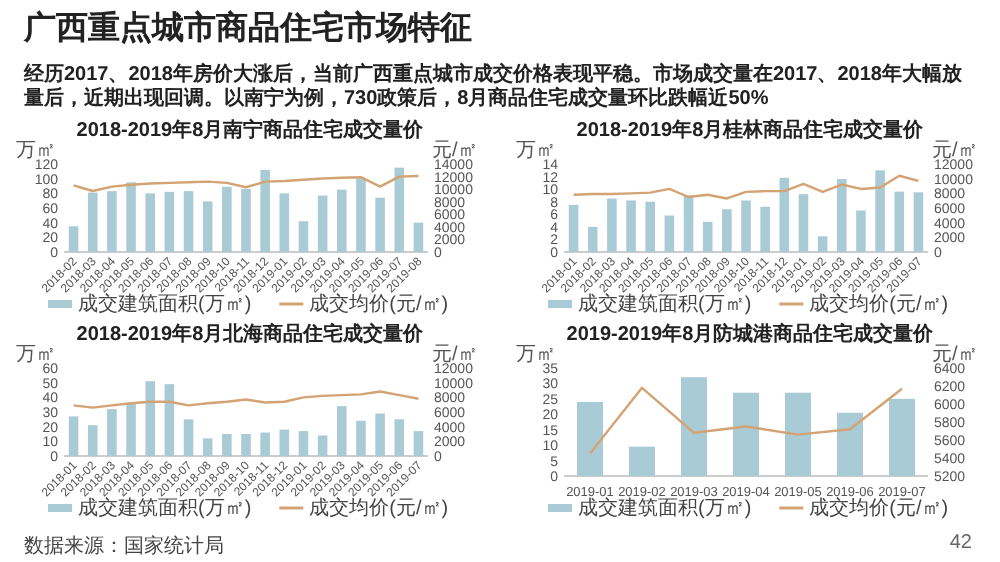  Describe the element at coordinates (751, 130) in the screenshot. I see `chart-title: 2018-2019年8月桂林商品住宅成交量价` at that location.